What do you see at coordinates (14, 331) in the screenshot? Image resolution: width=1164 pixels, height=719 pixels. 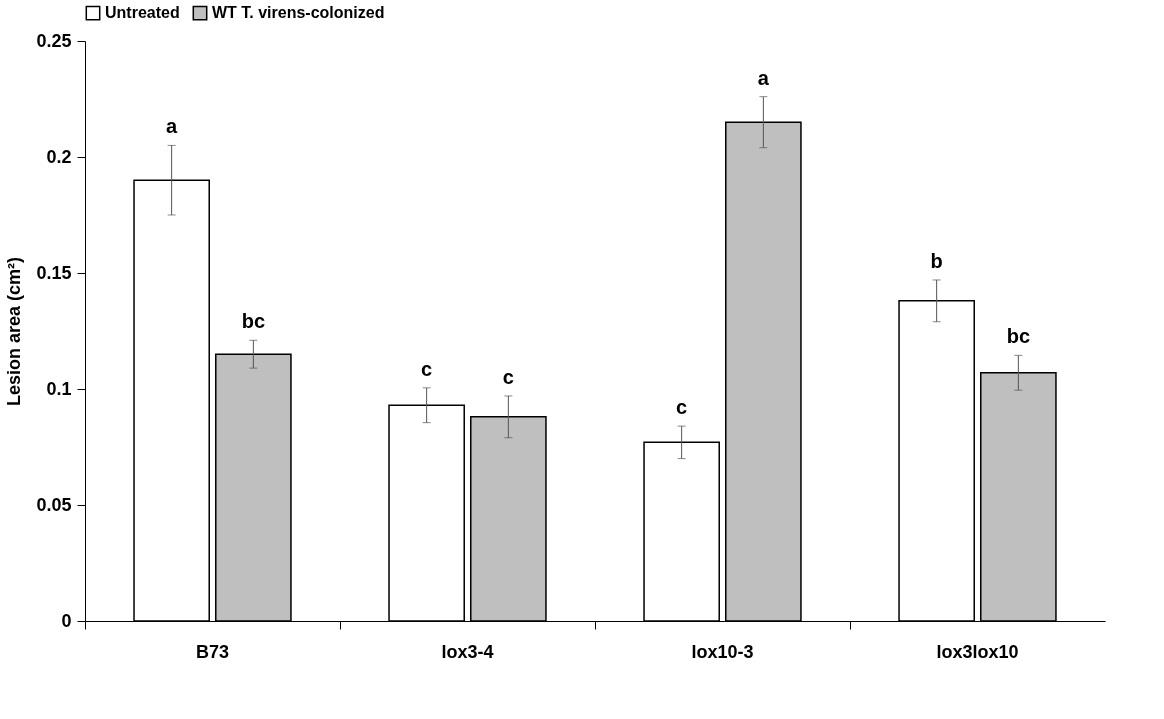 I see `y-axis-title: Lesion area (cm²)` at bounding box center [14, 331].